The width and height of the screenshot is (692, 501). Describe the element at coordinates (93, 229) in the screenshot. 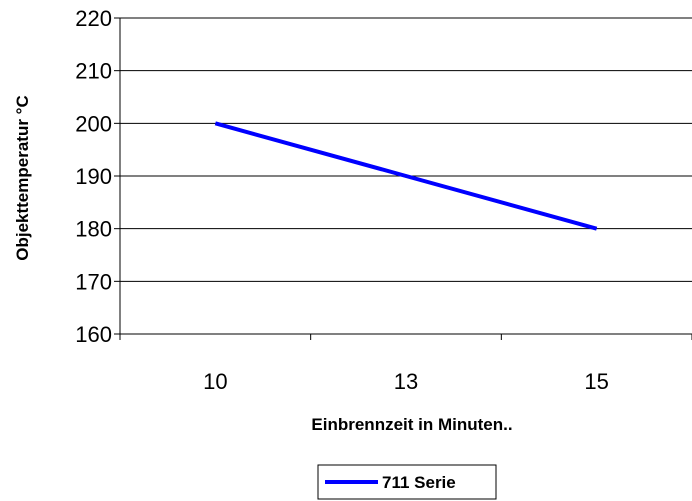

I see `y-tick-label: 180` at that location.